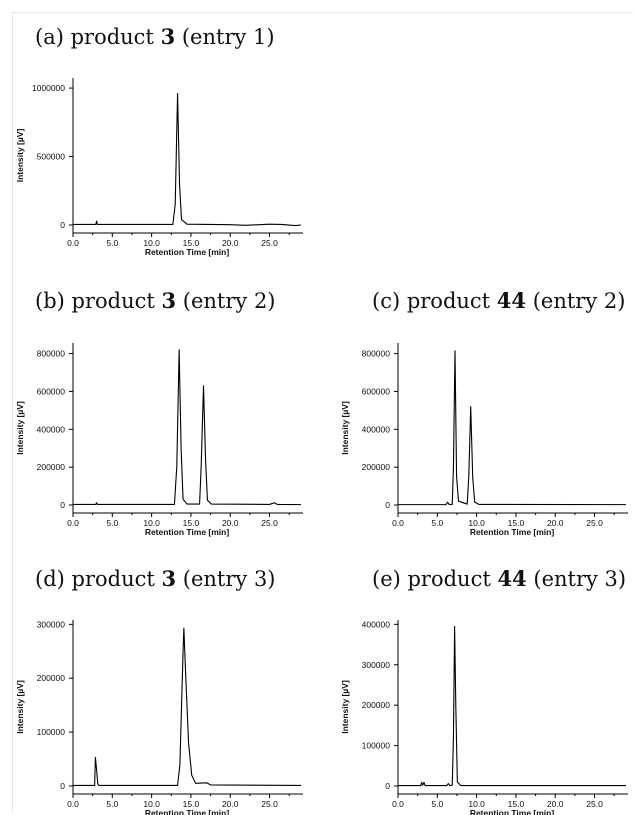 The width and height of the screenshot is (635, 815). I want to click on y-tick-label-d: 100000, so click(51, 732).